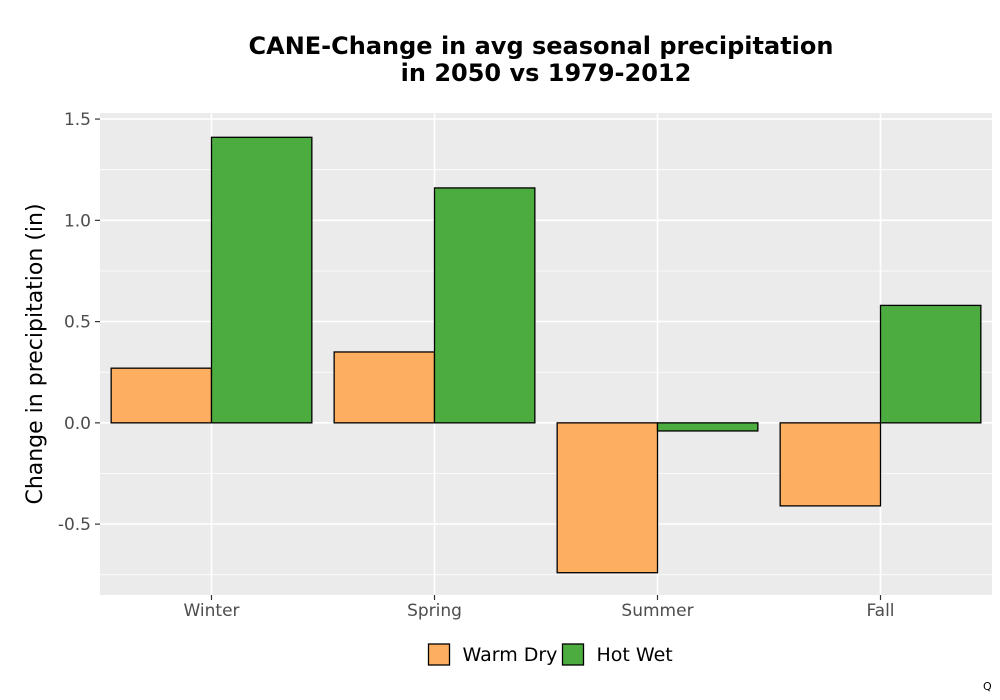  I want to click on y-axis: -0.5 0.0 0.5 1.0 1.5, so click(79, 322).